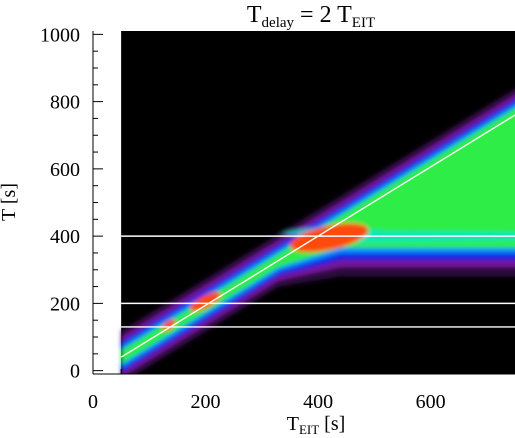 The image size is (515, 438). I want to click on title-main-sub: delay, so click(278, 23).